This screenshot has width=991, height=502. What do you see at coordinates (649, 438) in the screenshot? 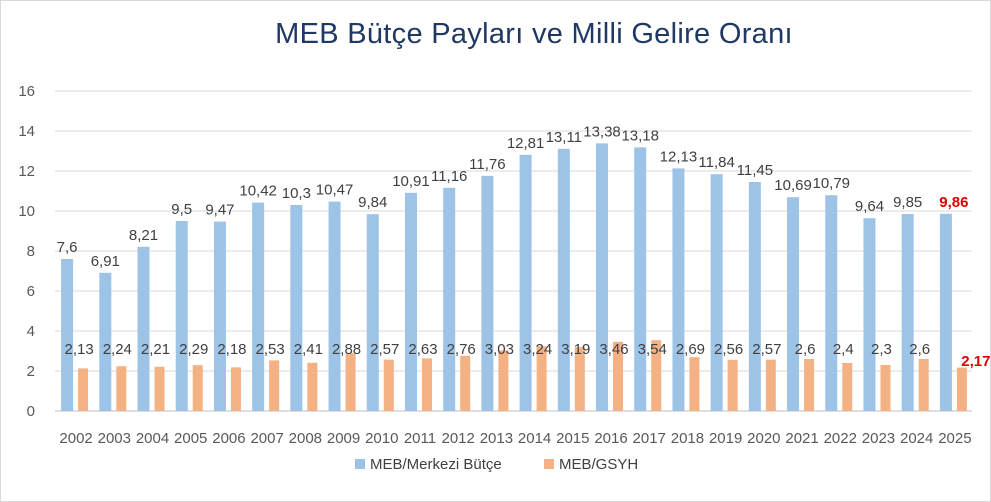
I see `x-tick-label: 2017` at bounding box center [649, 438].